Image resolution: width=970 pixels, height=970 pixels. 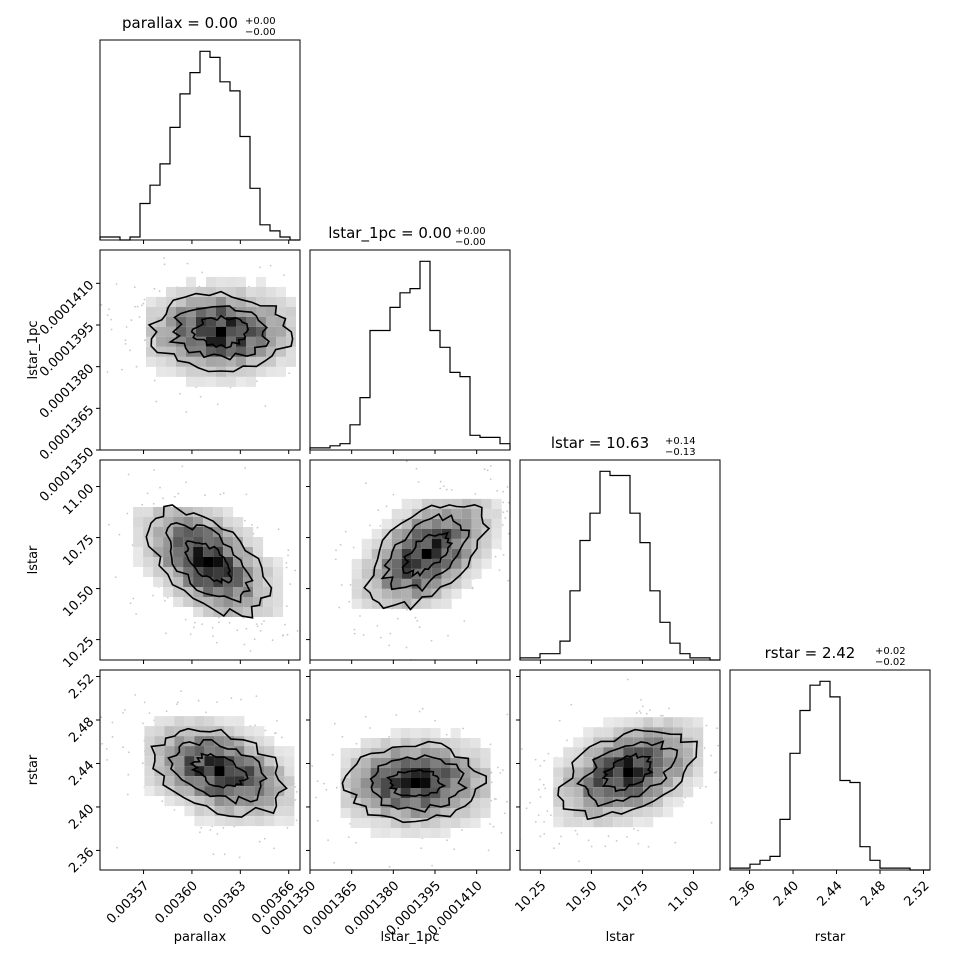 What do you see at coordinates (81, 773) in the screenshot?
I see `y-tick-label: 2.44` at bounding box center [81, 773].